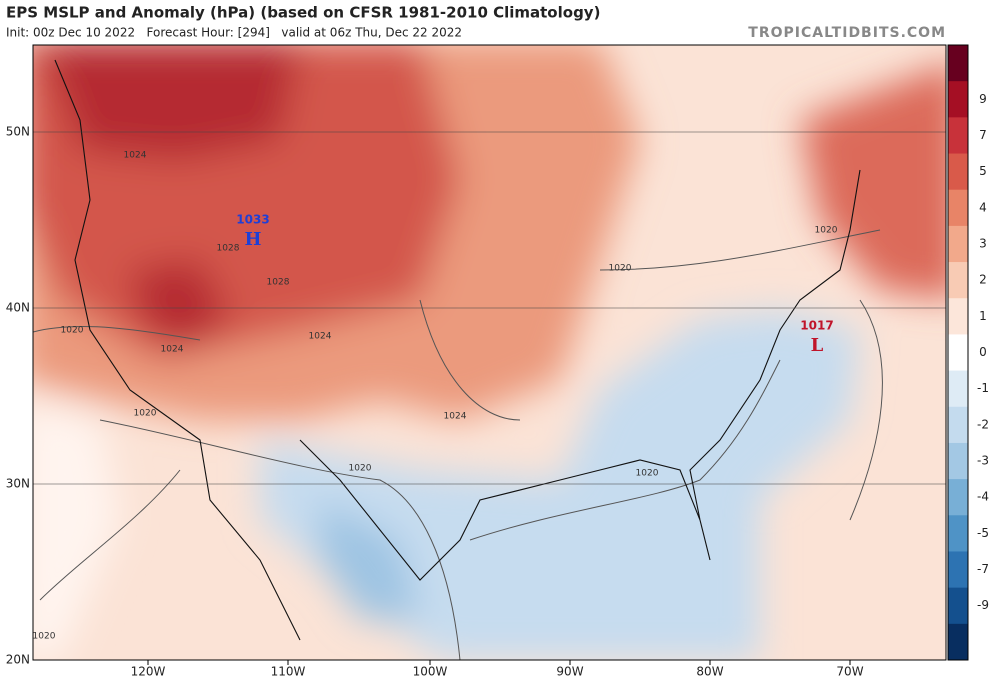  Describe the element at coordinates (252, 239) in the screenshot. I see `center-symbol: H` at that location.